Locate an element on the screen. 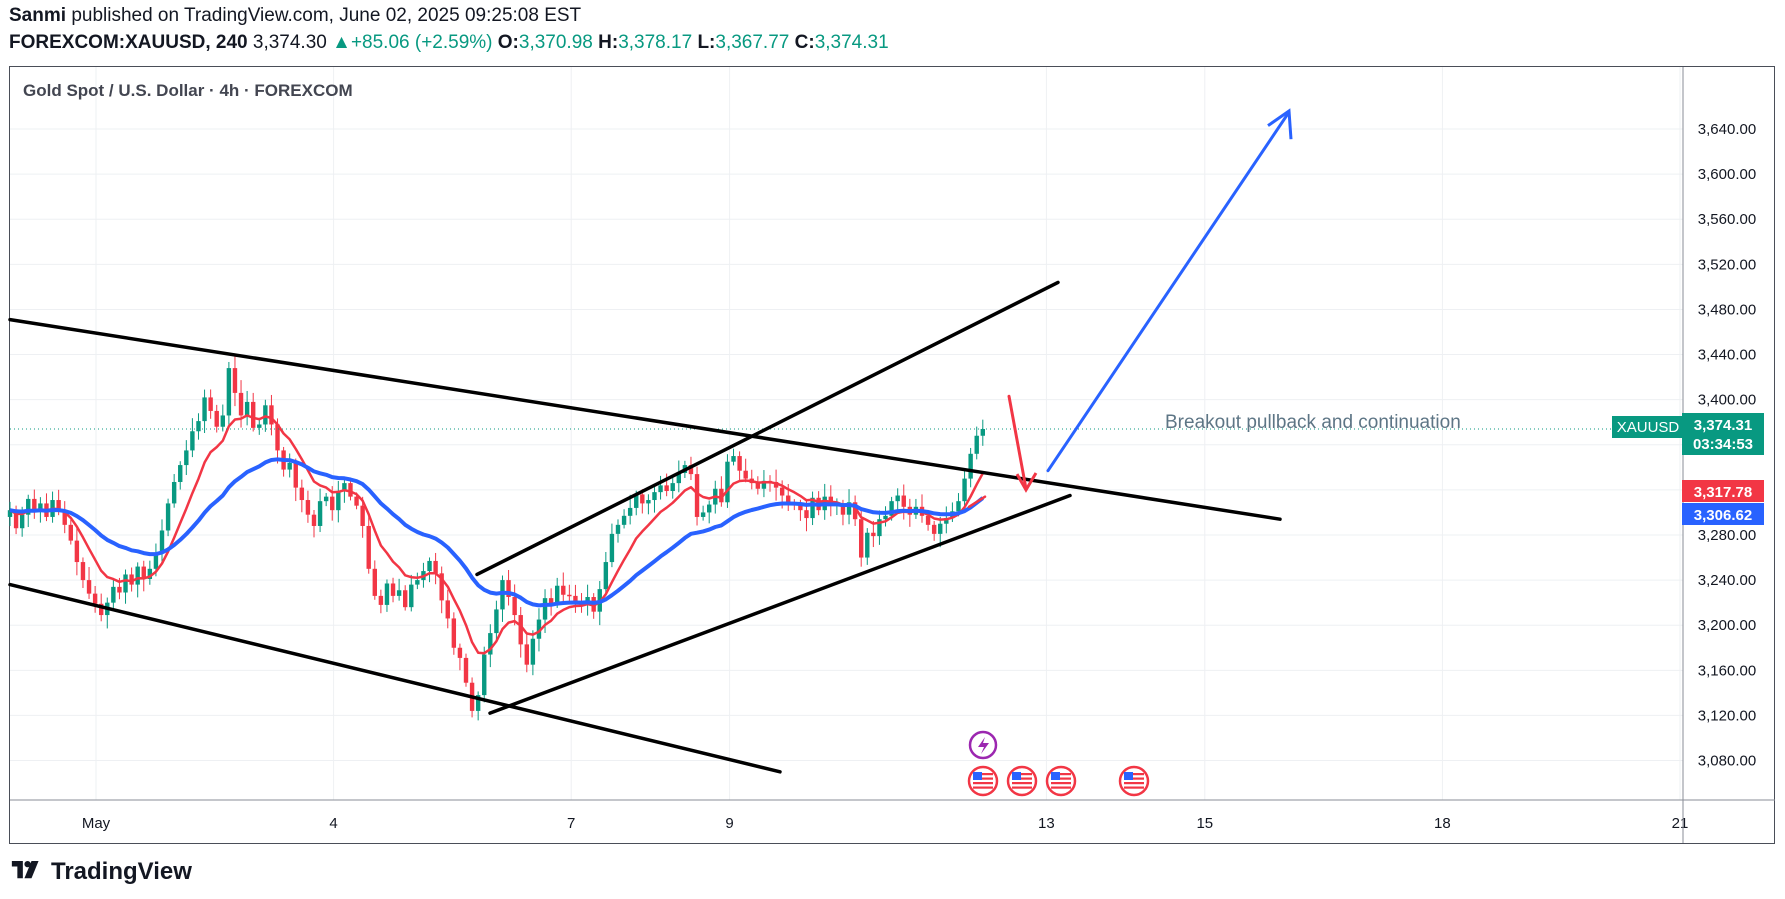  breakout-arrow-head is located at coordinates (1280, 124).